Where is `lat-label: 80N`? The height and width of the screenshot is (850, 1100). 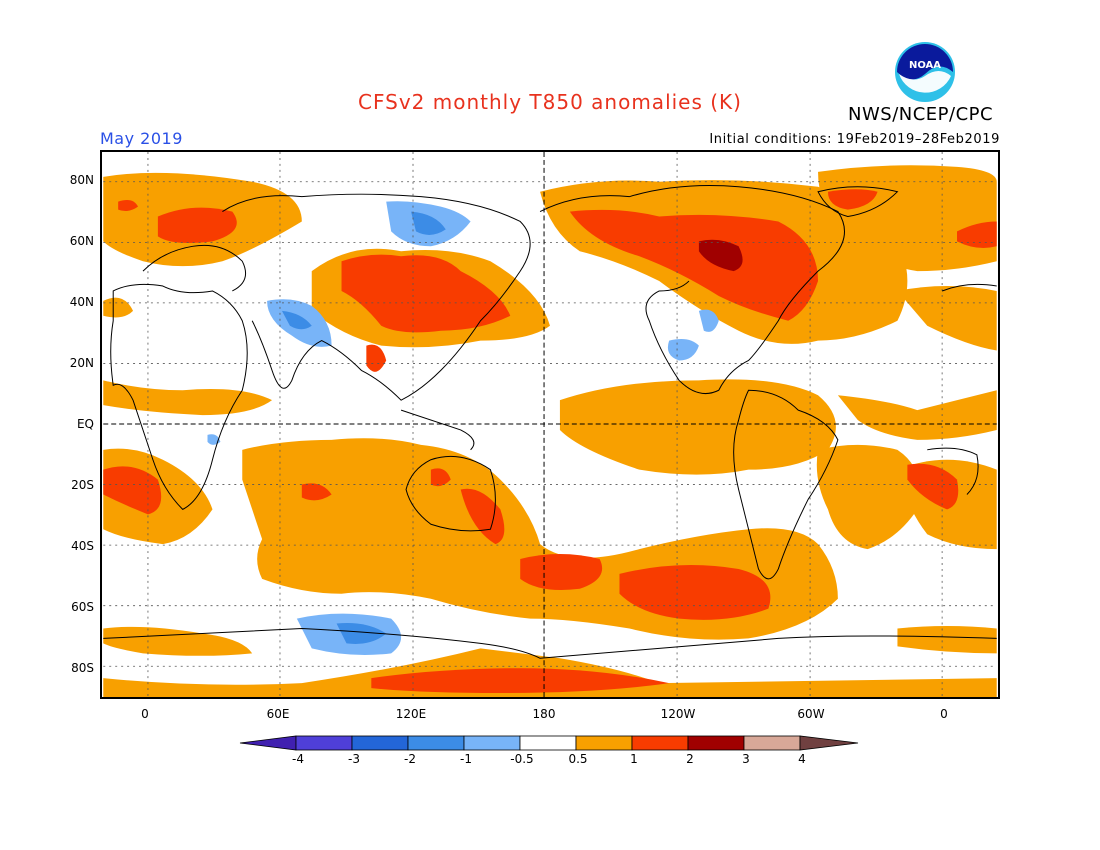 lat-label: 80N is located at coordinates (81, 180).